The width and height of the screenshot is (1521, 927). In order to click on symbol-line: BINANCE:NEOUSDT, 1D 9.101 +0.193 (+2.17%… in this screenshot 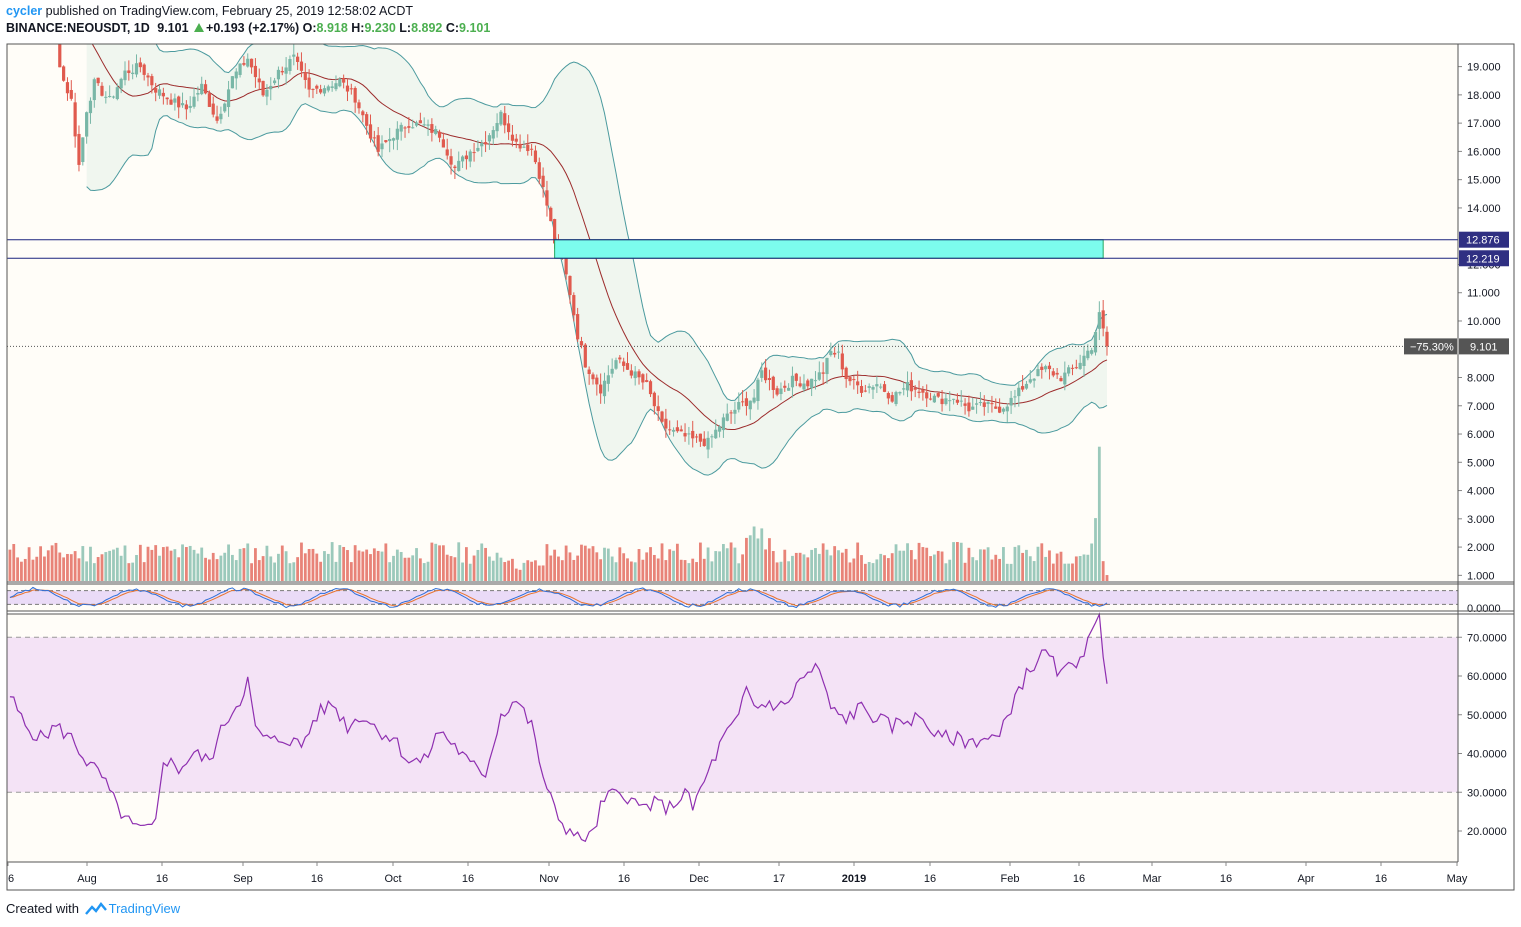, I will do `click(248, 28)`.